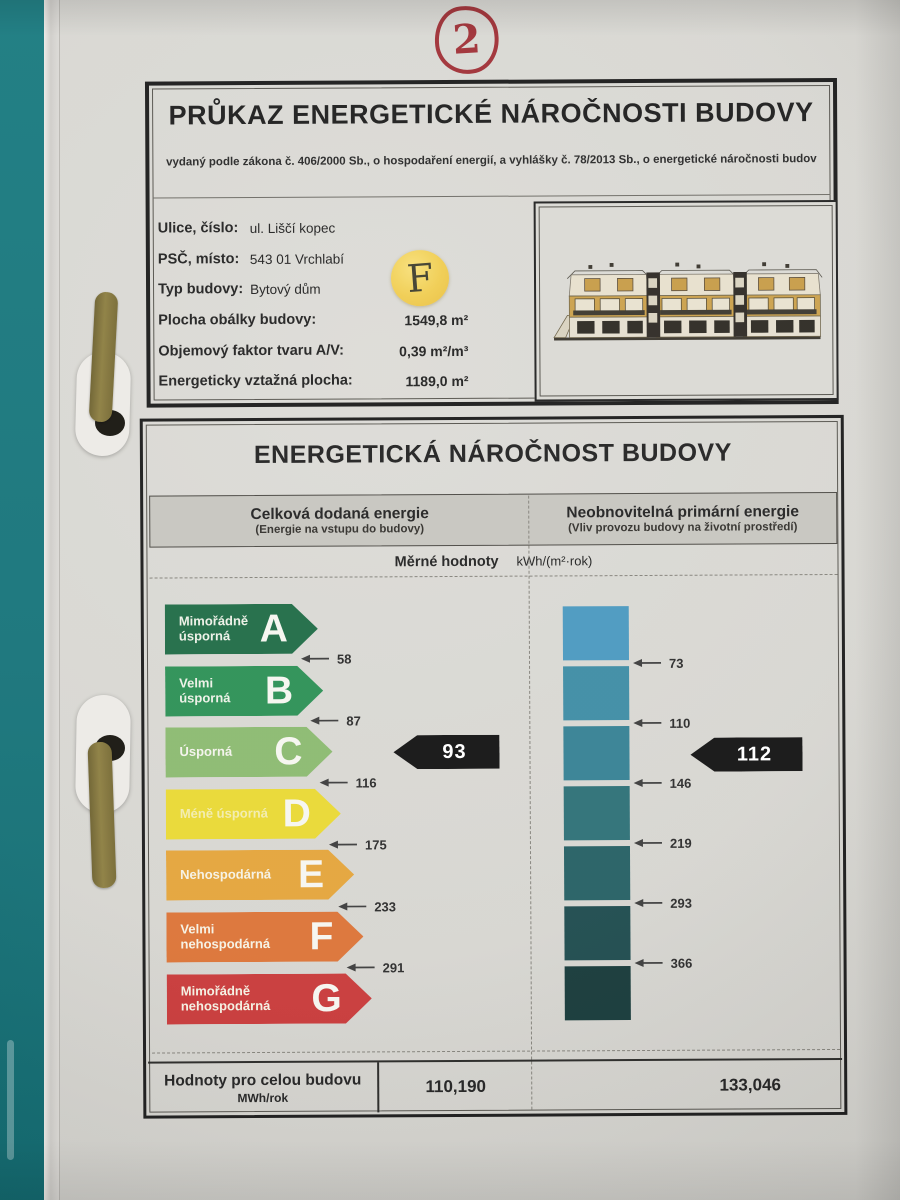 The image size is (900, 1200). What do you see at coordinates (52, 600) in the screenshot?
I see `paper-stack-edge` at bounding box center [52, 600].